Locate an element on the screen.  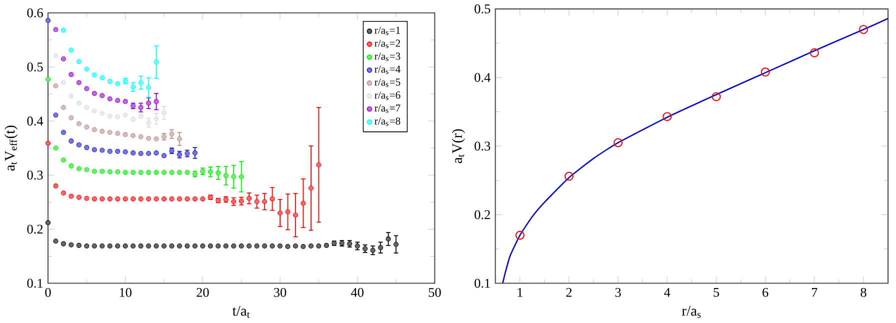
y-axis-title: a$_{t}$V(r) is located at coordinates (459, 146).